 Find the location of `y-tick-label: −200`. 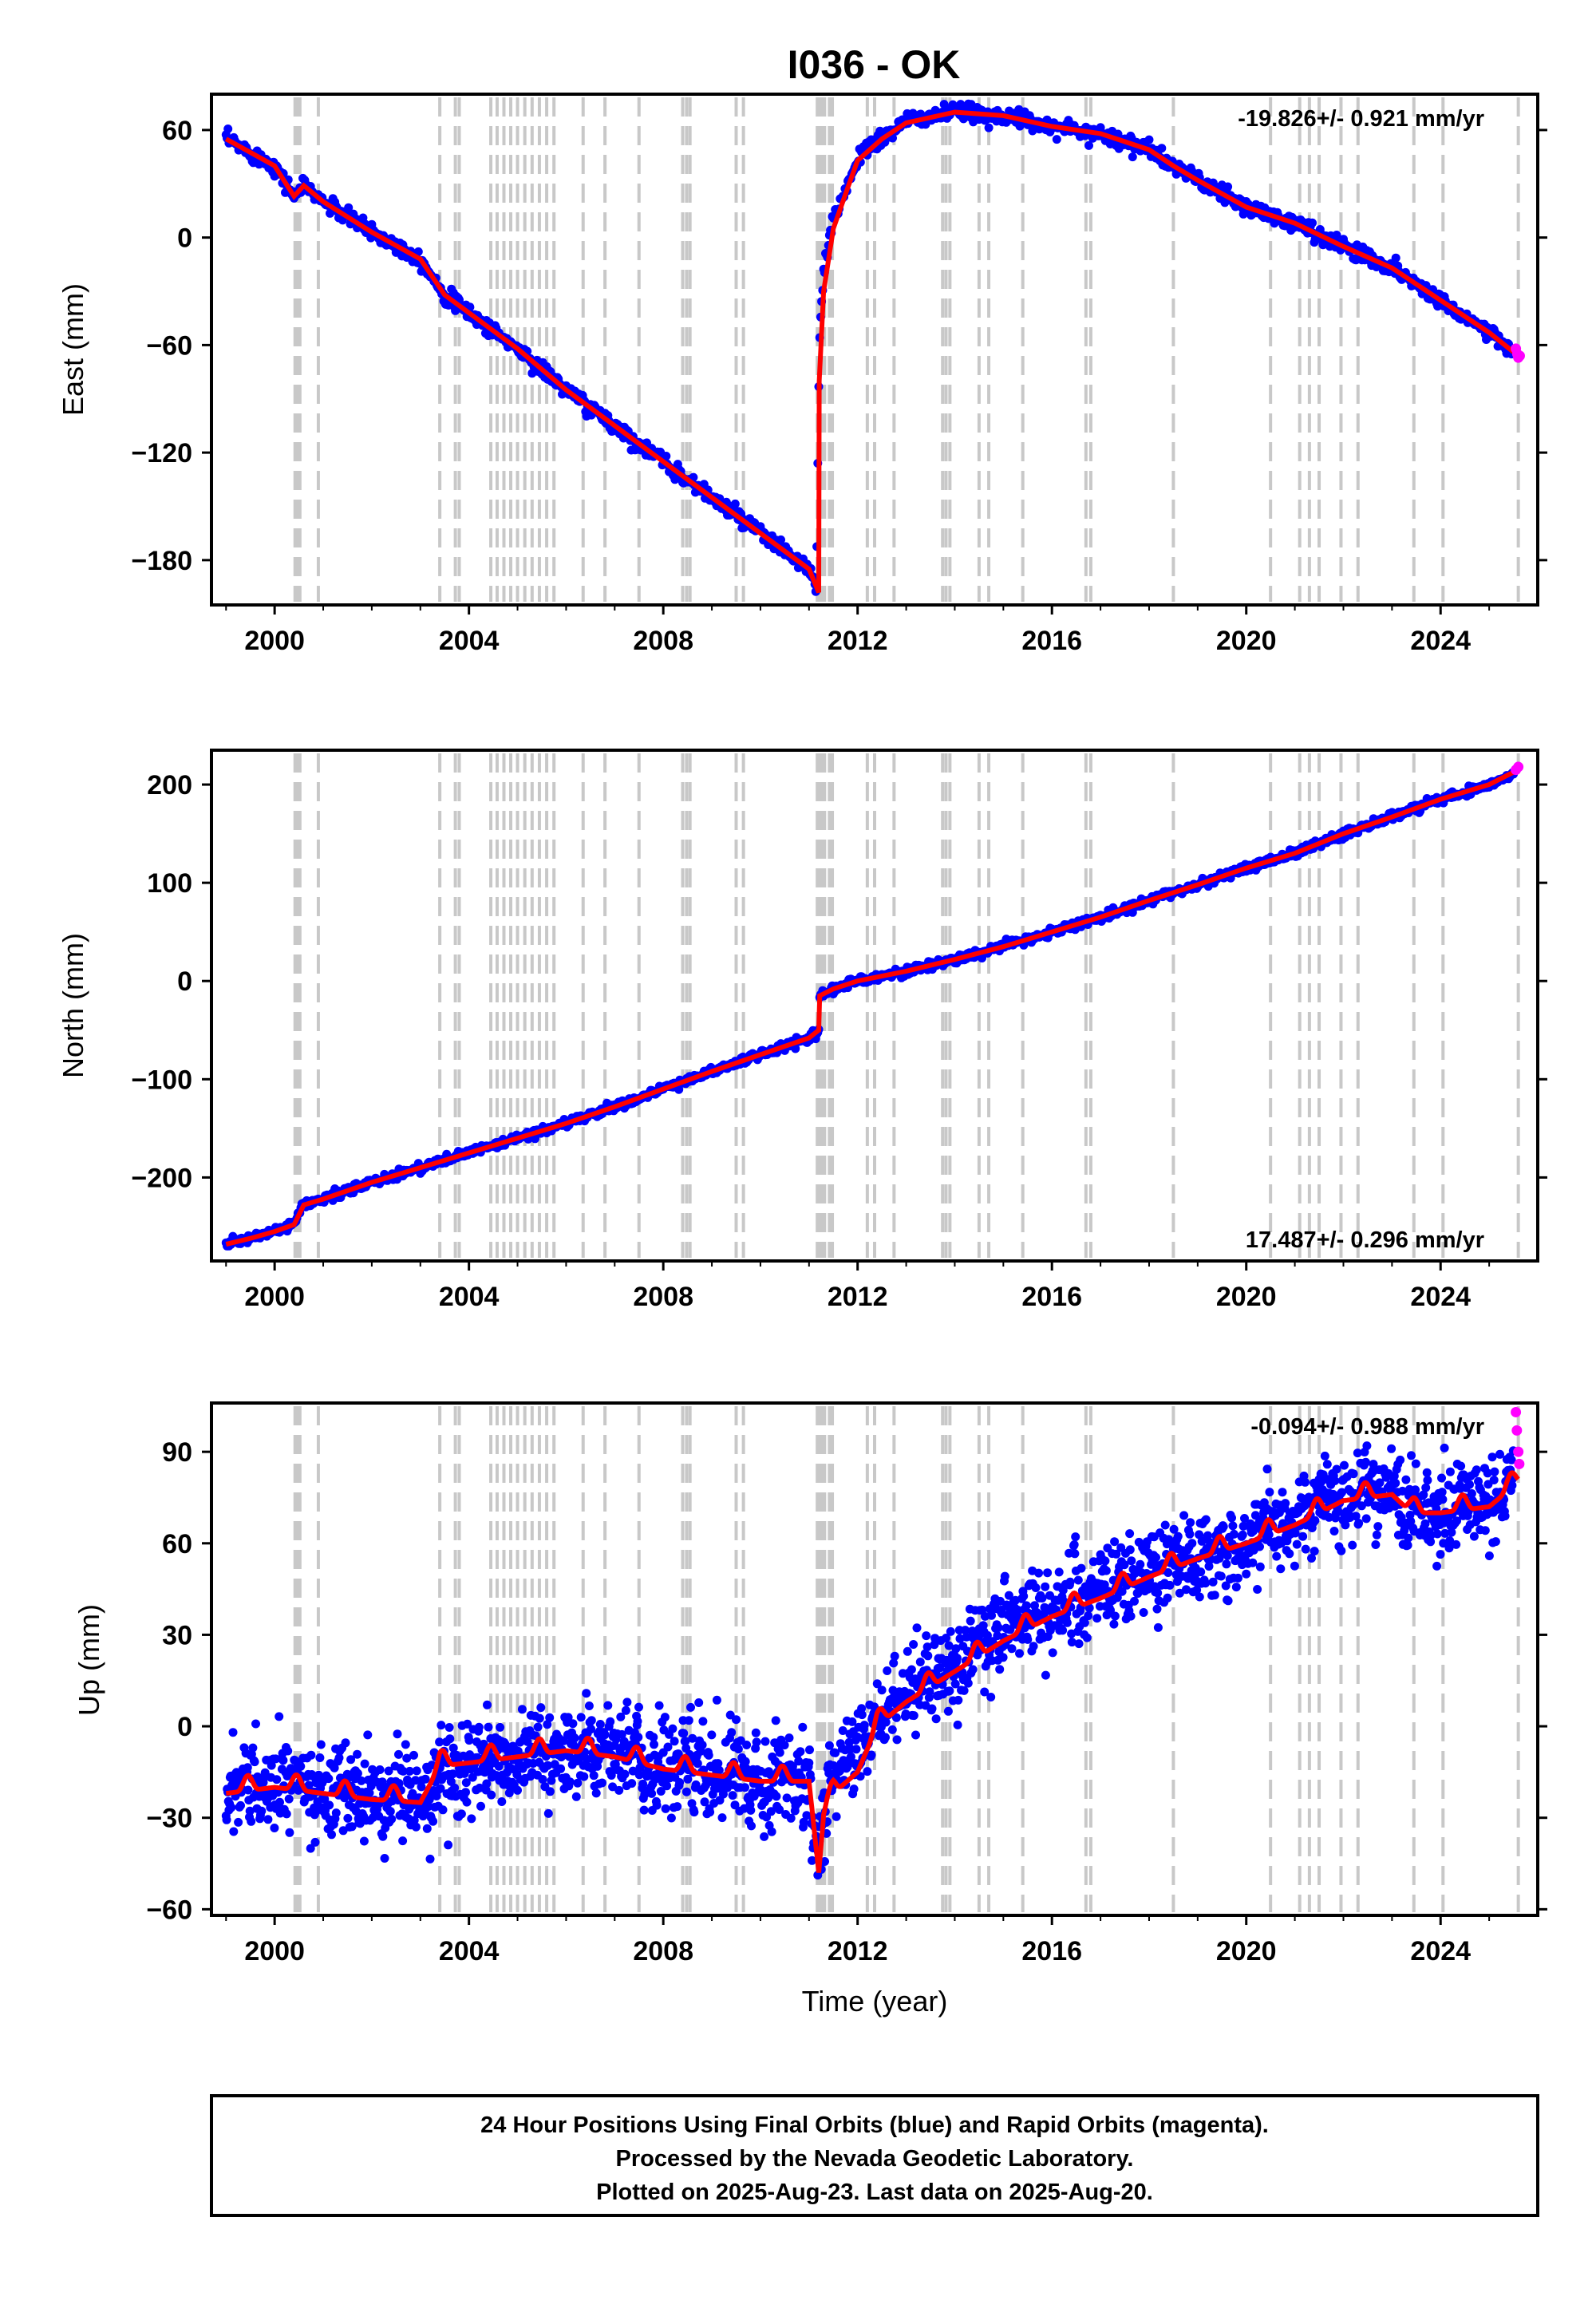

y-tick-label: −200 is located at coordinates (161, 1178).